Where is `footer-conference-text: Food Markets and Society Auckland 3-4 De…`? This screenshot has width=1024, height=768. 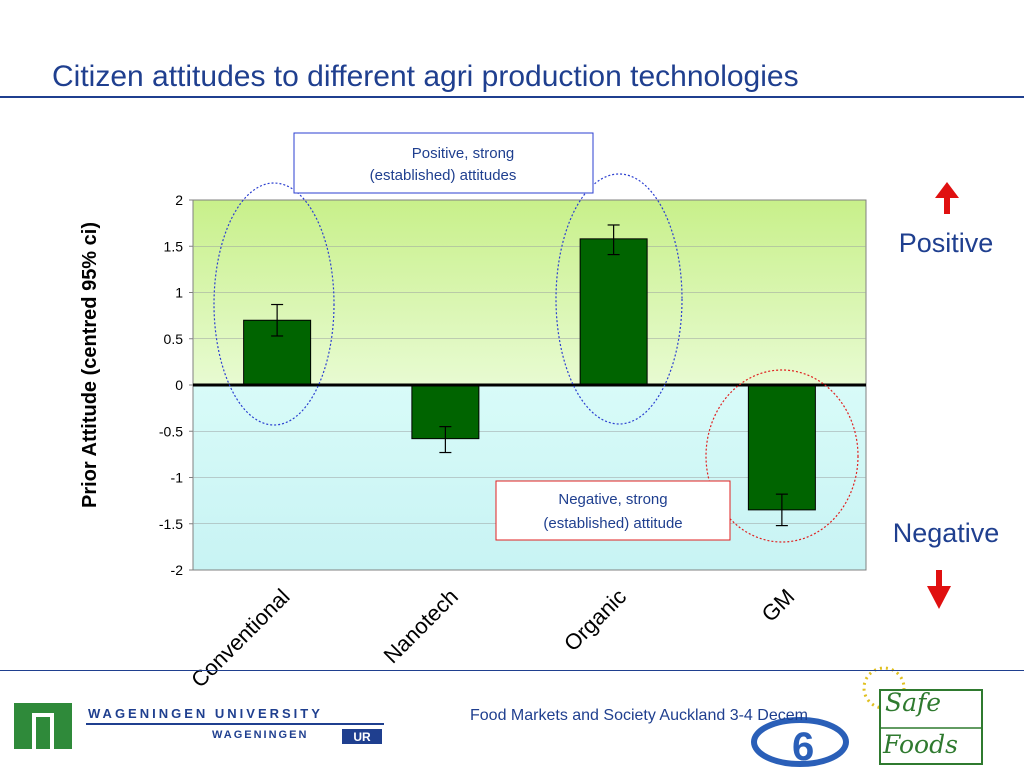 footer-conference-text: Food Markets and Society Auckland 3-4 De… is located at coordinates (639, 715).